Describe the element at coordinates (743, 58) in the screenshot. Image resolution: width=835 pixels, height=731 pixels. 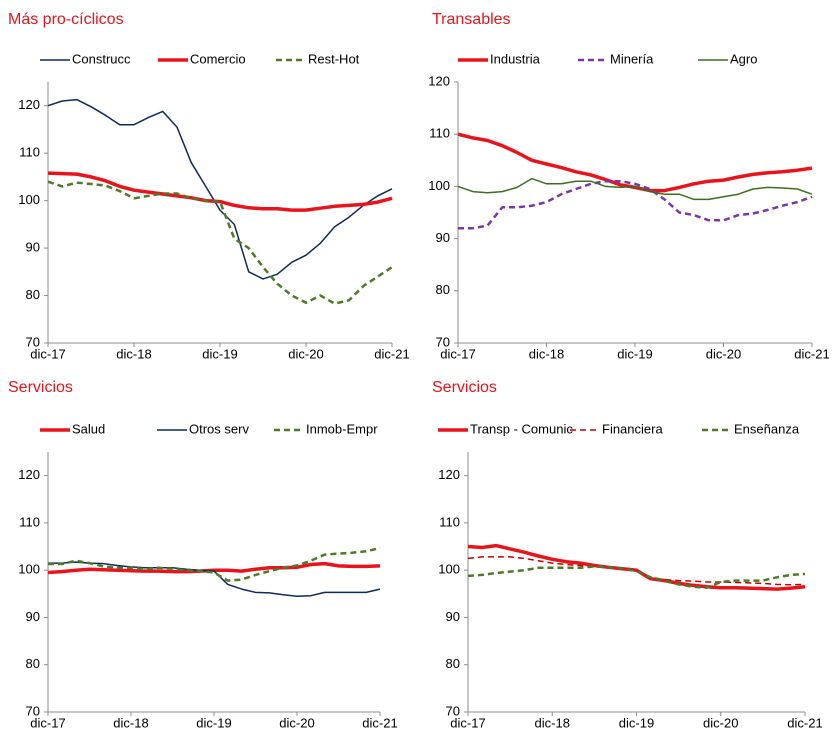
I see `legend-label: Agro` at that location.